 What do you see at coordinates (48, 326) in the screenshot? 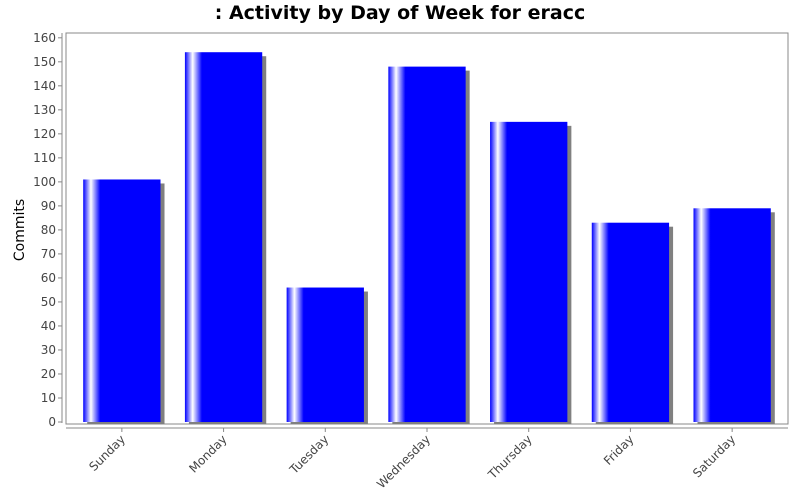
I see `y-tick-label: 40` at bounding box center [48, 326].